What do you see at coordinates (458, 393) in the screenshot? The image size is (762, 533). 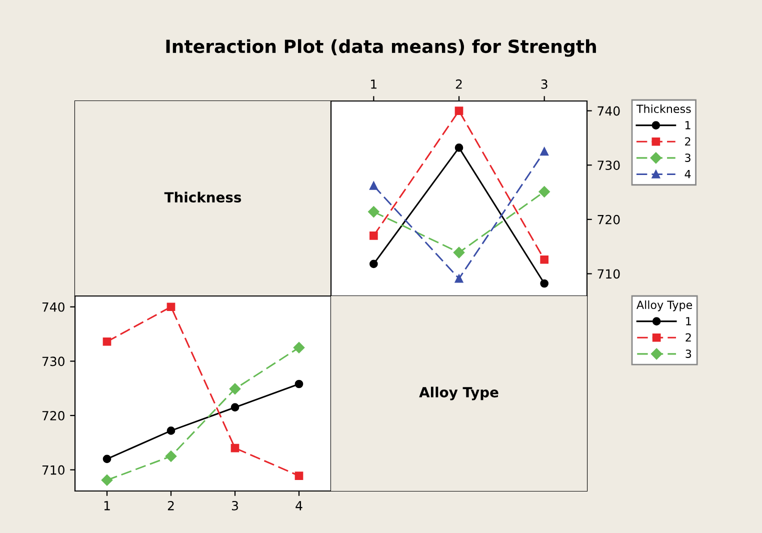 I see `text: Alloy Type` at bounding box center [458, 393].